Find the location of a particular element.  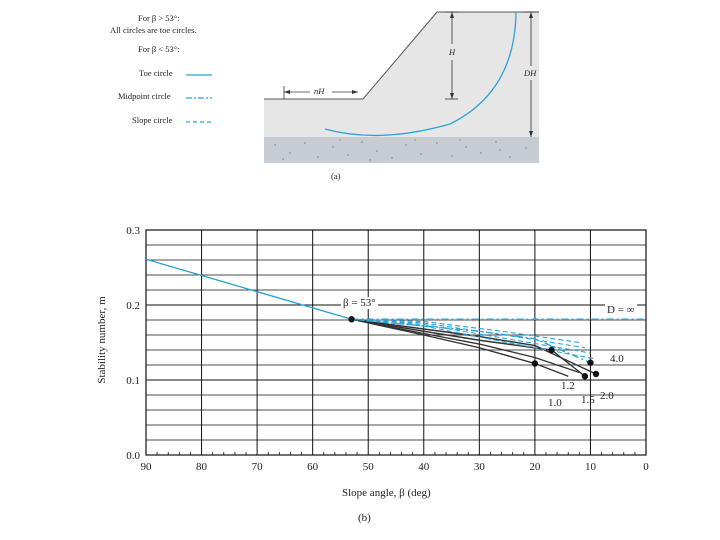

x-tick-label: 30 is located at coordinates (480, 467).